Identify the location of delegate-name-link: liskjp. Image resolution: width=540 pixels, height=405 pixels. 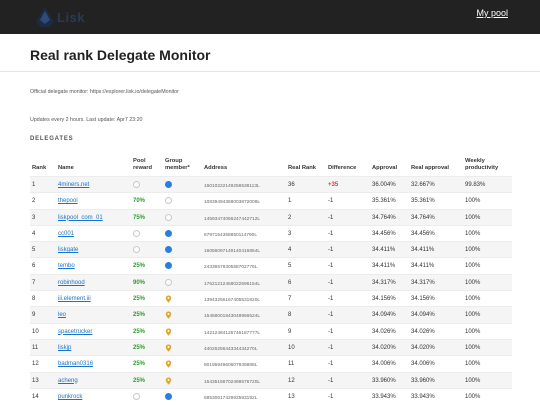
(65, 347).